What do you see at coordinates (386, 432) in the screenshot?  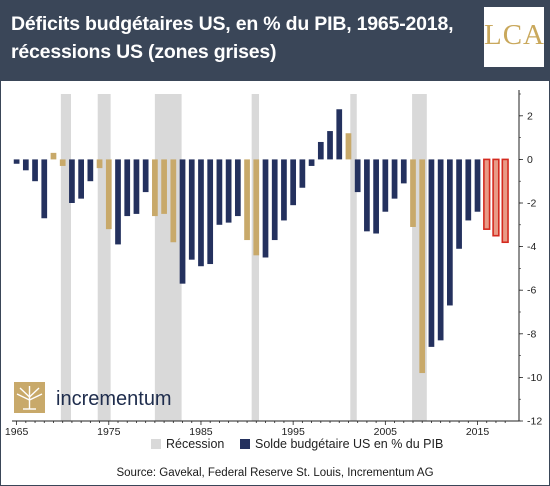 I see `x-tick-label: 2005` at bounding box center [386, 432].